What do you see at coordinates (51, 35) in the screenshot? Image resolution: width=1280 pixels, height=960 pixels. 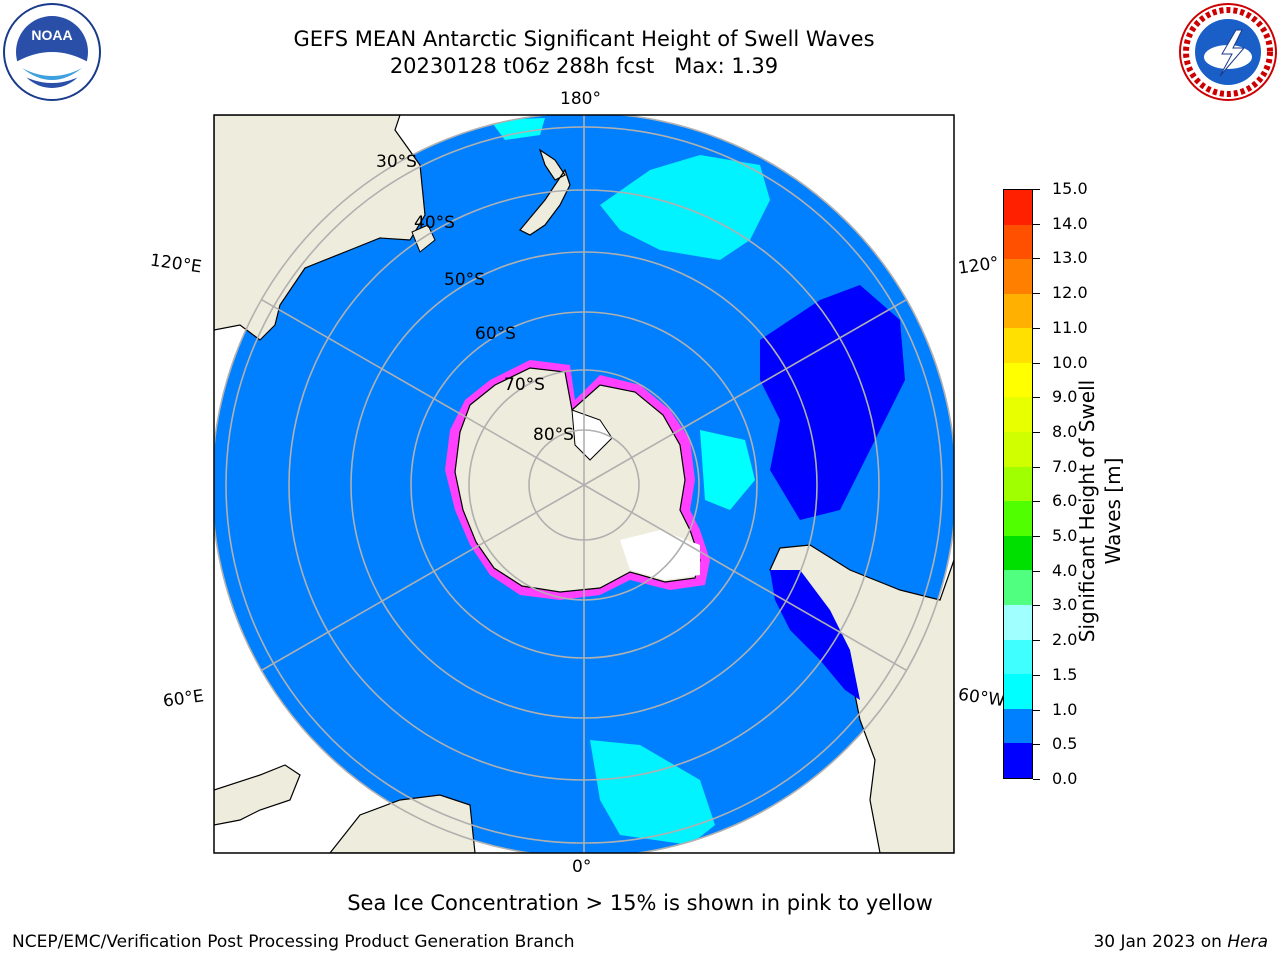 I see `noaa-logo-text: NOAA` at bounding box center [51, 35].